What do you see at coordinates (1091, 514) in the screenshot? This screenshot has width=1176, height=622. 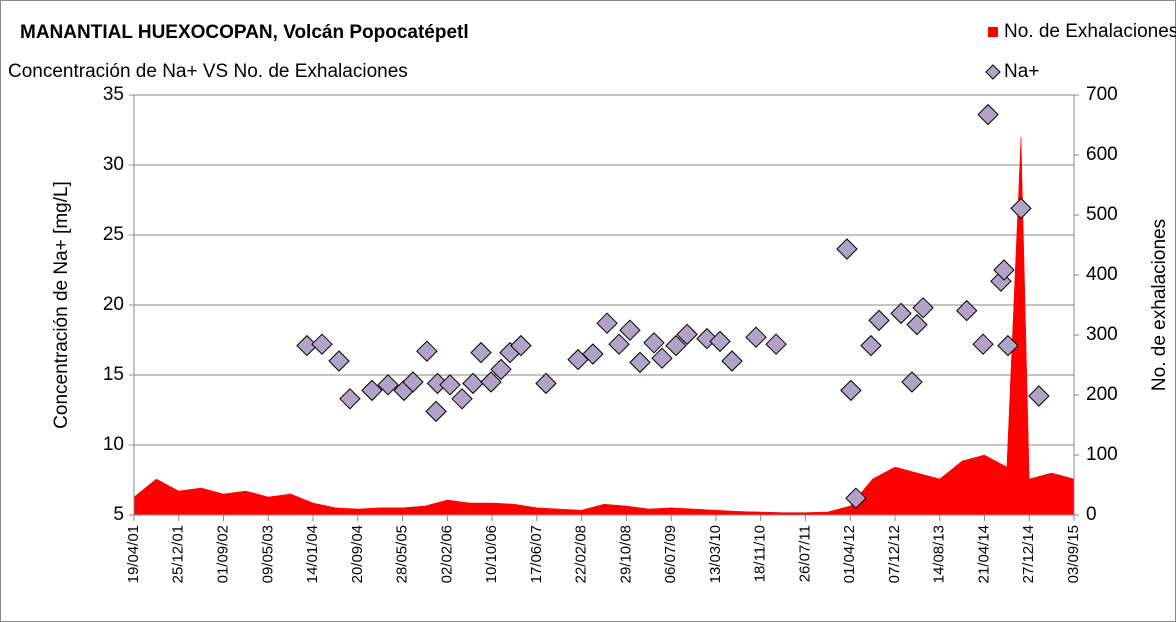 I see `y2-tick-label: 0` at bounding box center [1091, 514].